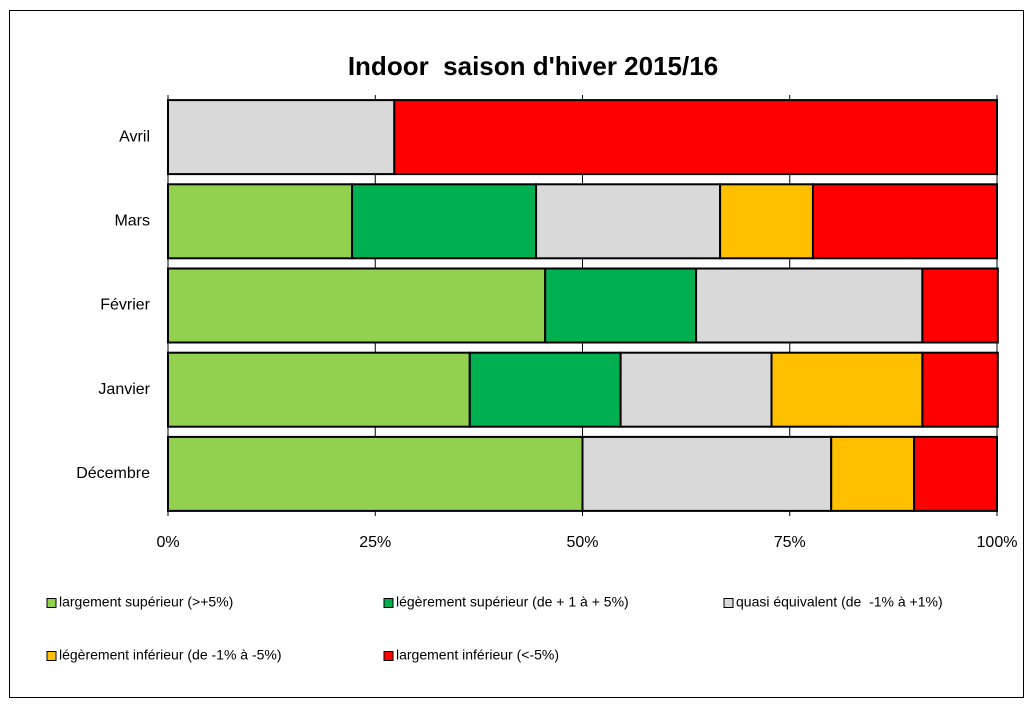 This screenshot has height=708, width=1034. I want to click on legend-label: largement supérieur (>+5%), so click(146, 602).